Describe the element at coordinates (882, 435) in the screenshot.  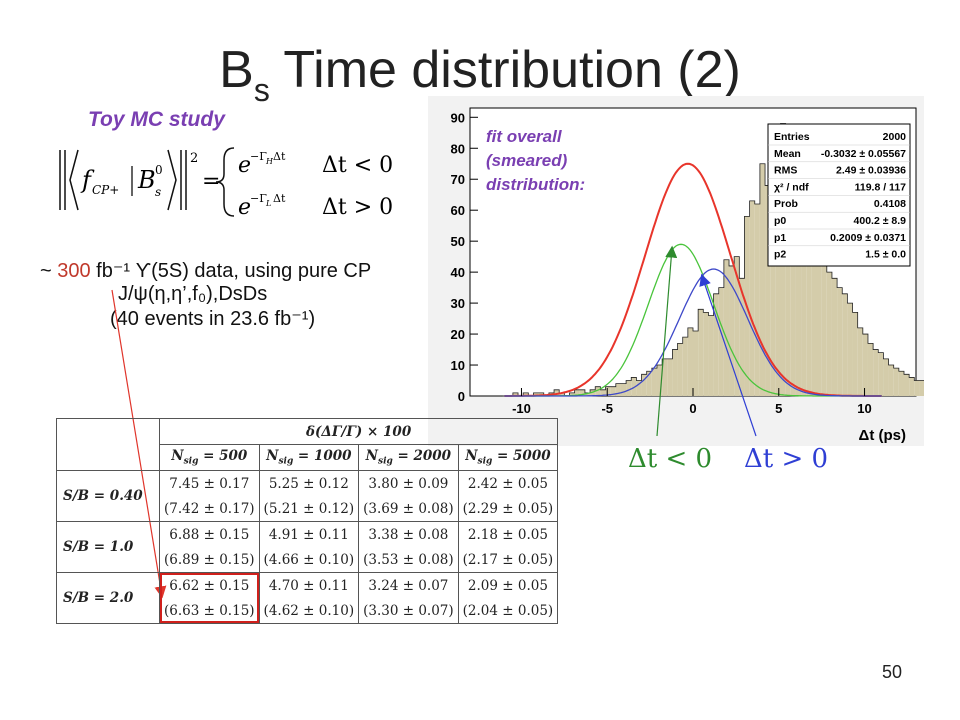
I see `x-axis-label: Δt (ps)` at that location.